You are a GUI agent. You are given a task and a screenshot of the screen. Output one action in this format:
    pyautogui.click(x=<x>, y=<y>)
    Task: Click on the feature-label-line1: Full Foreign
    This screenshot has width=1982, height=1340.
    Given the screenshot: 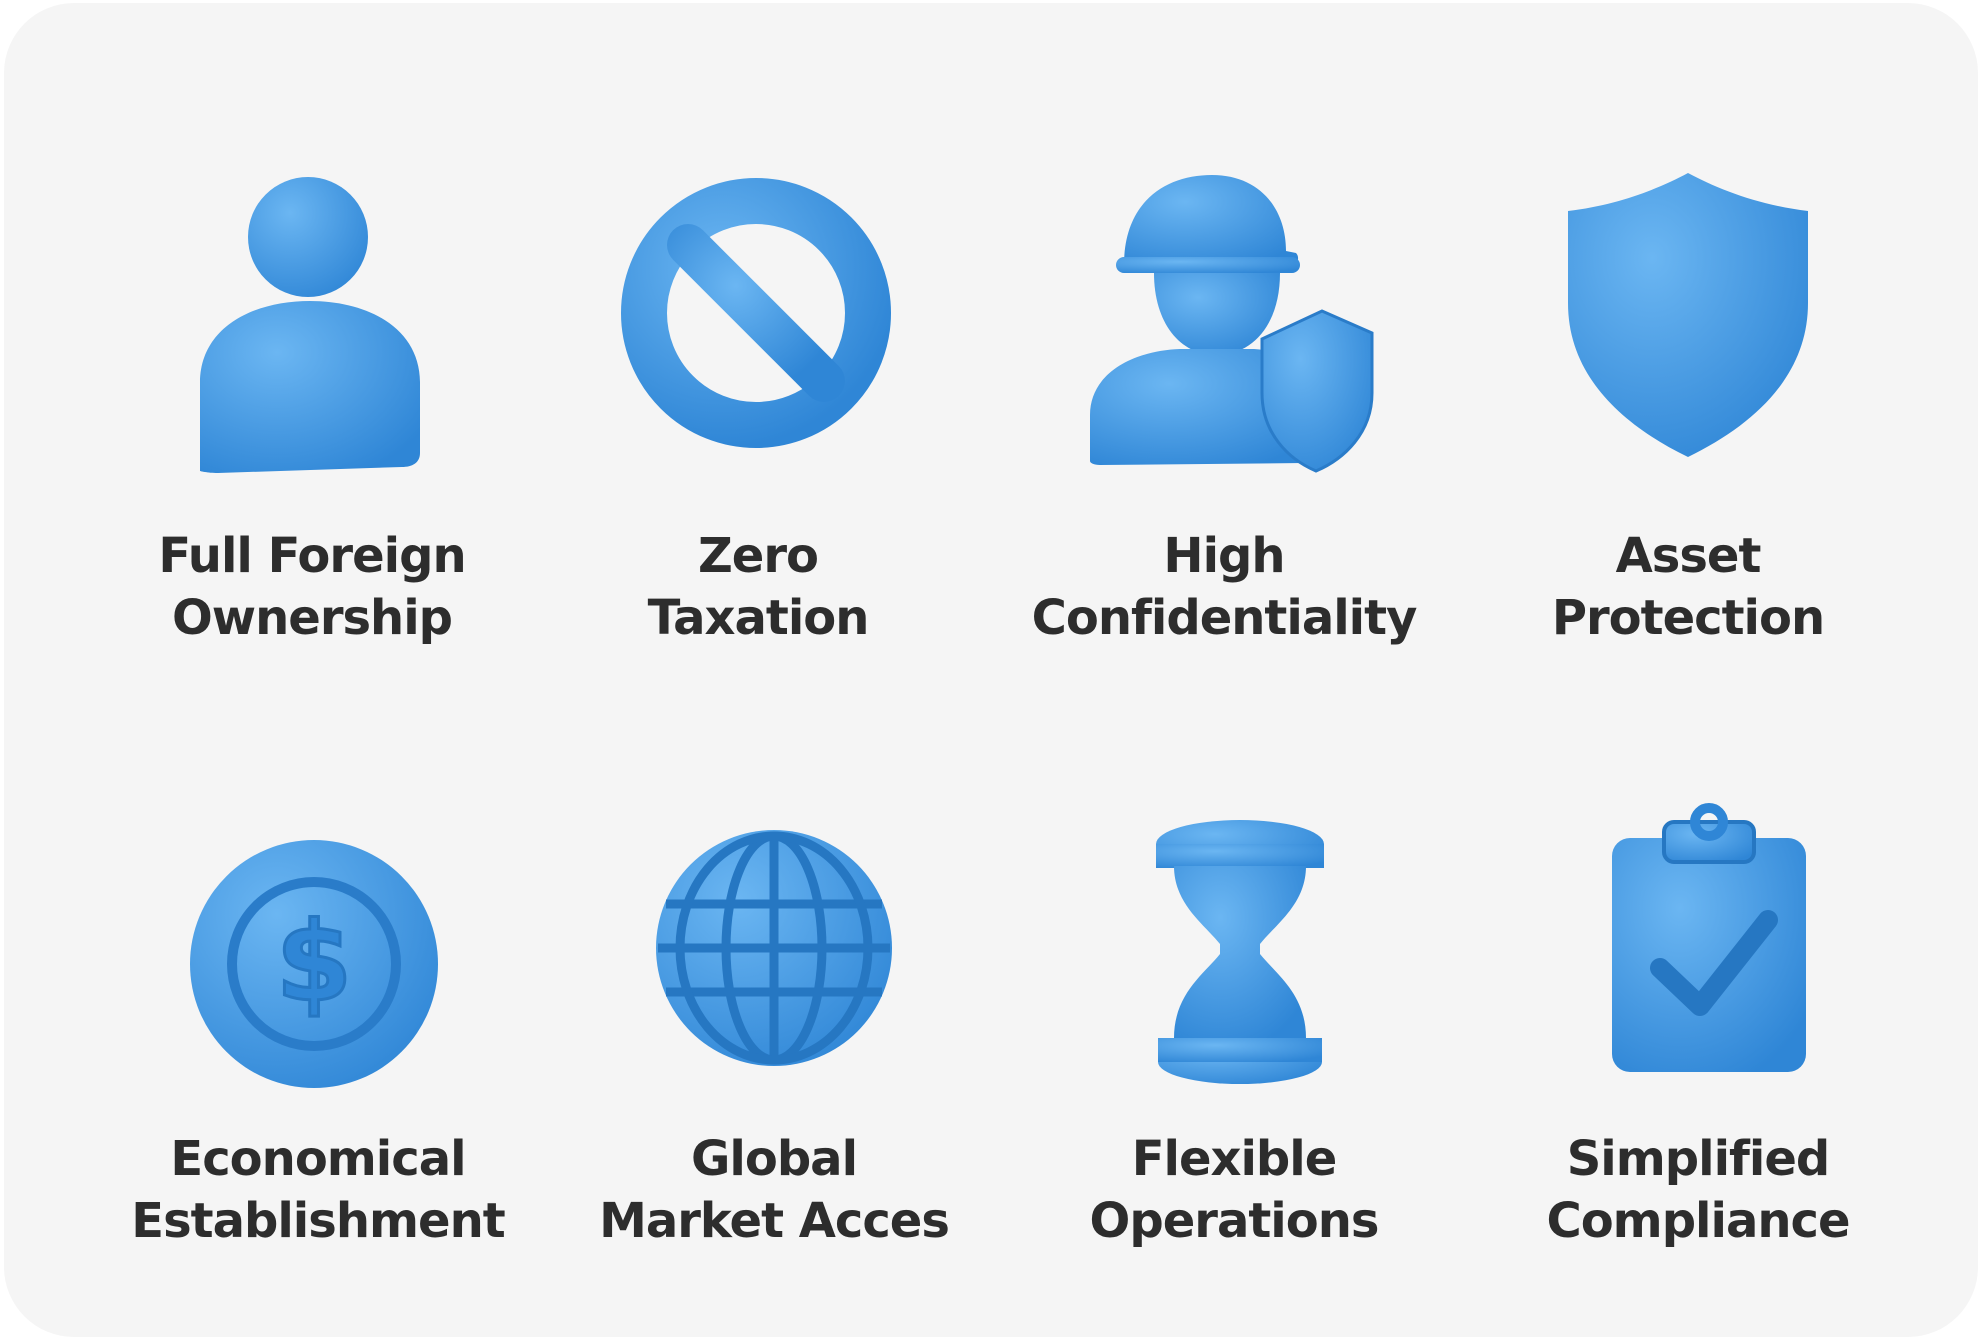 What is the action you would take?
    pyautogui.click(x=312, y=556)
    